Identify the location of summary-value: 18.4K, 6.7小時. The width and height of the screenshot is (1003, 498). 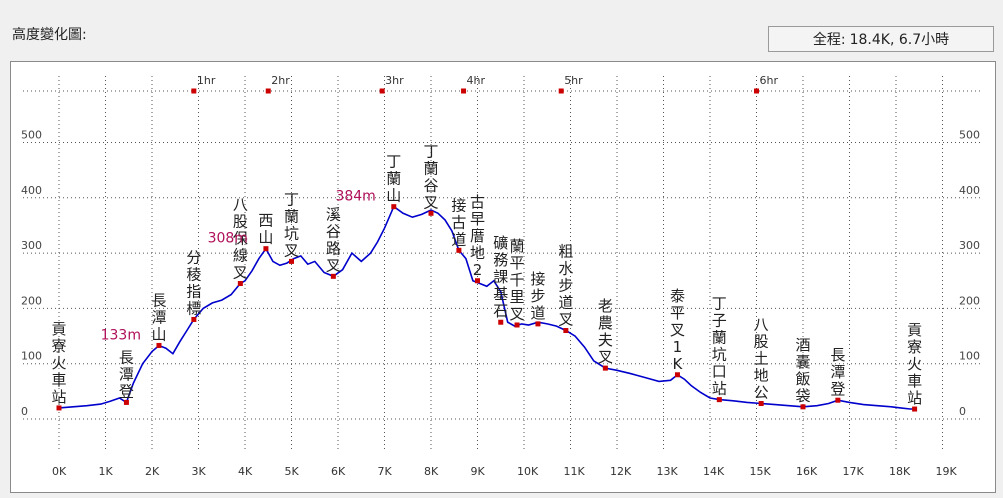
(899, 40).